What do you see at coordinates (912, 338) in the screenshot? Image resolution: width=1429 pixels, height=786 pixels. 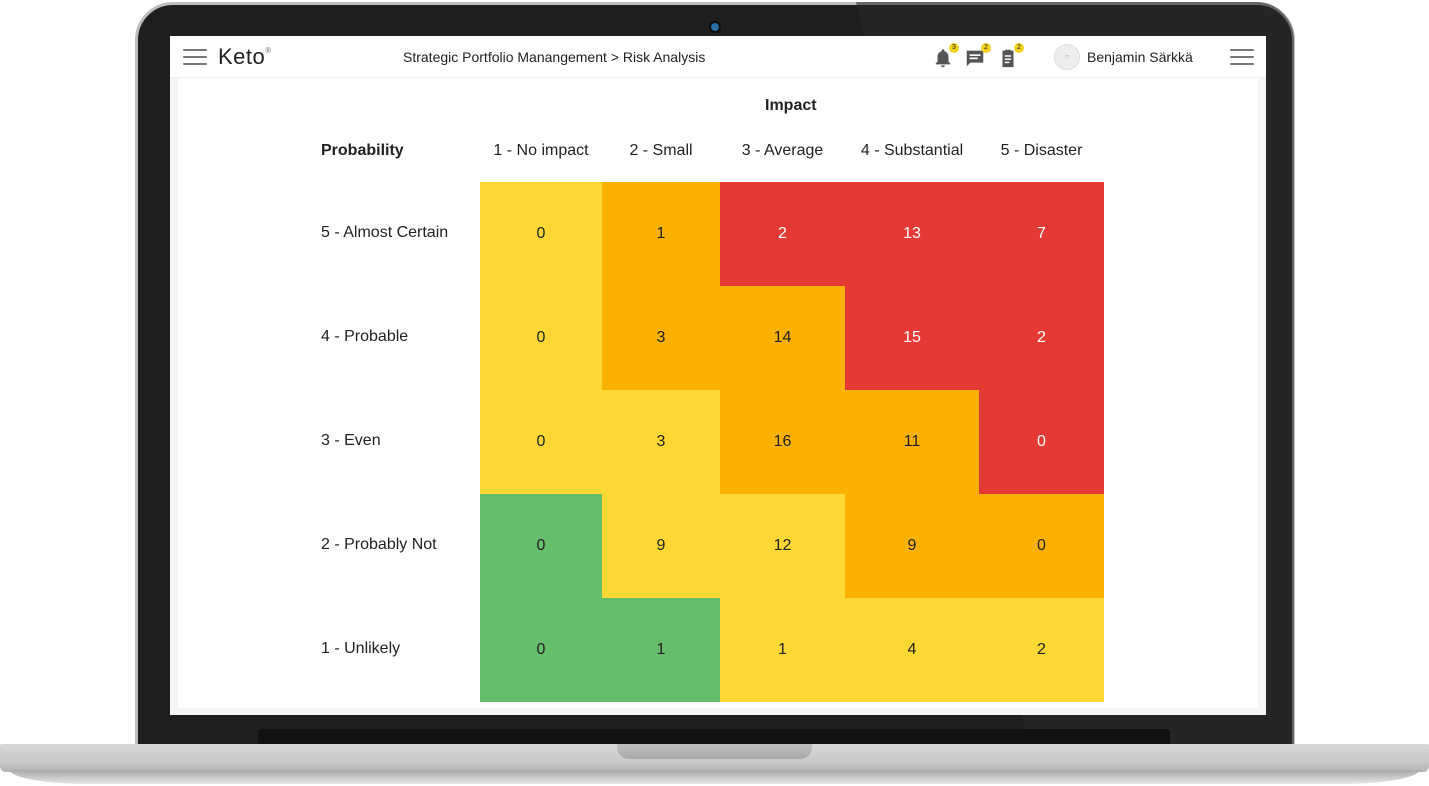 I see `risk-cell: 15` at bounding box center [912, 338].